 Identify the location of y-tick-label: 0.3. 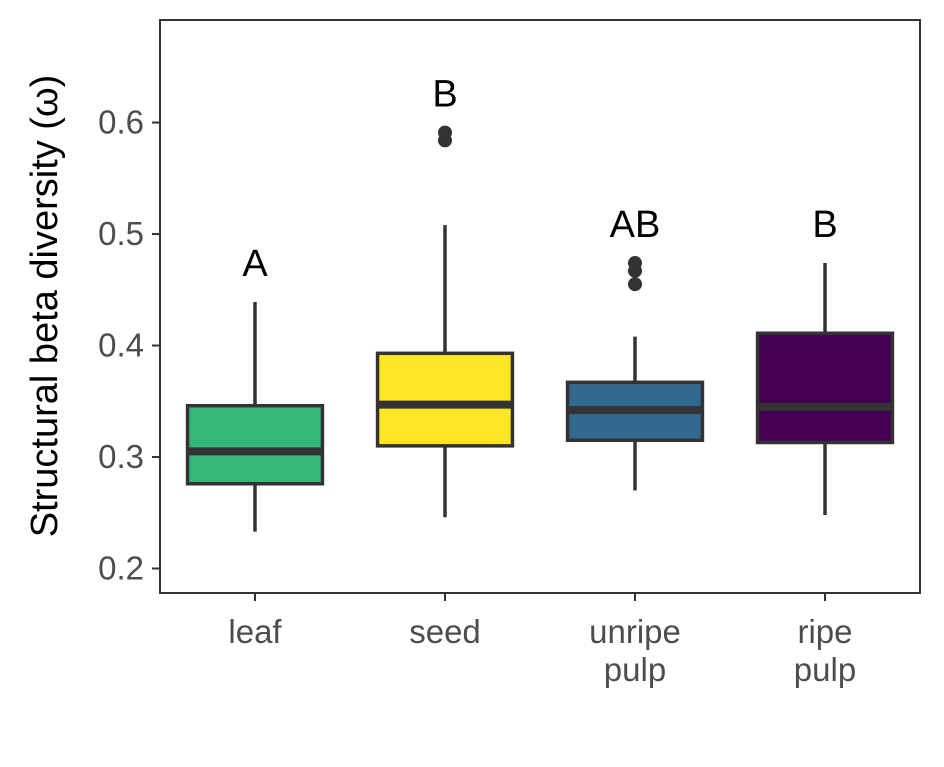
(121, 456).